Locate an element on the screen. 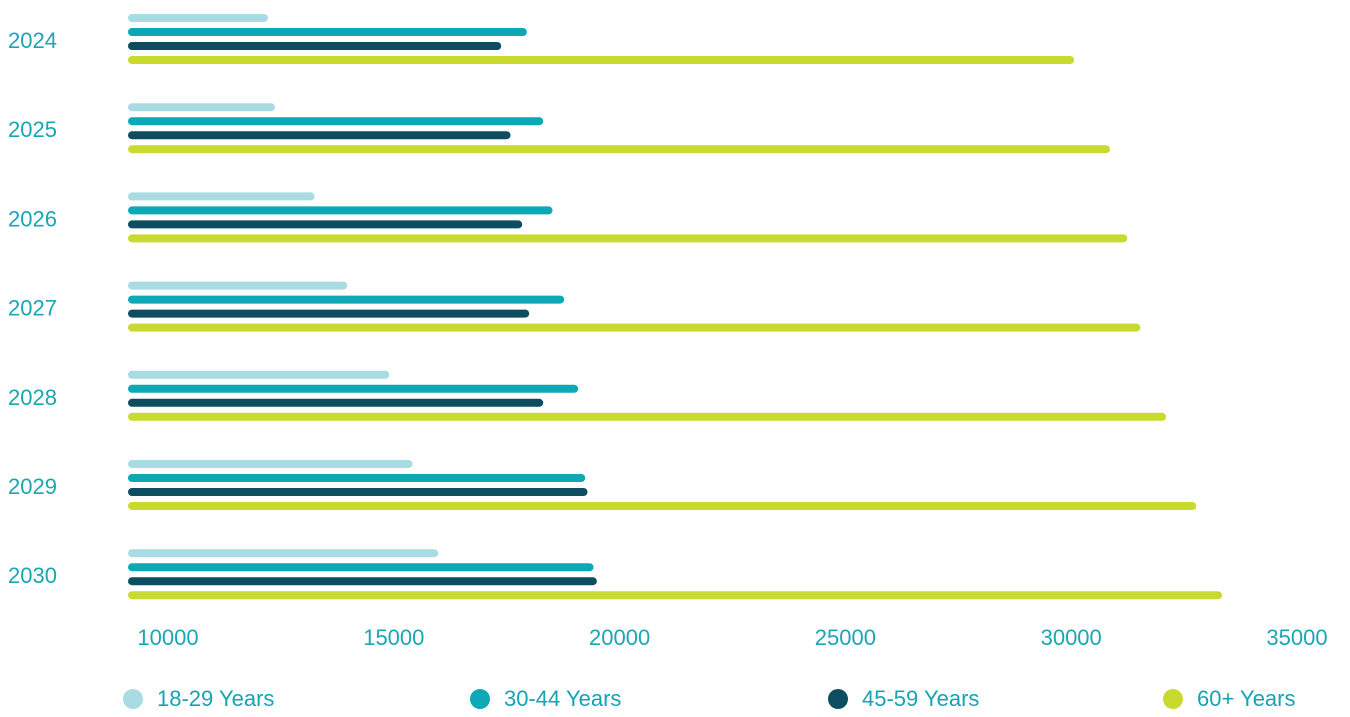 Image resolution: width=1350 pixels, height=717 pixels. x-tick-label: 25000 is located at coordinates (845, 637).